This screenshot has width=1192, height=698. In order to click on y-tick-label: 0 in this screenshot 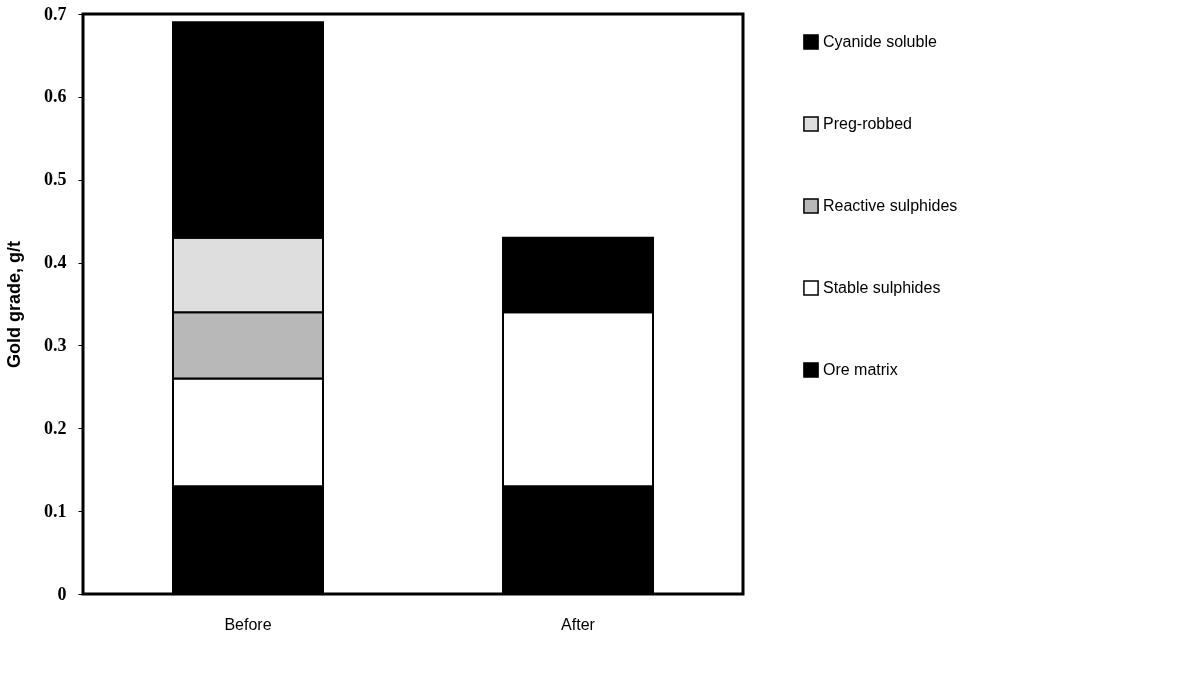, I will do `click(62, 593)`.